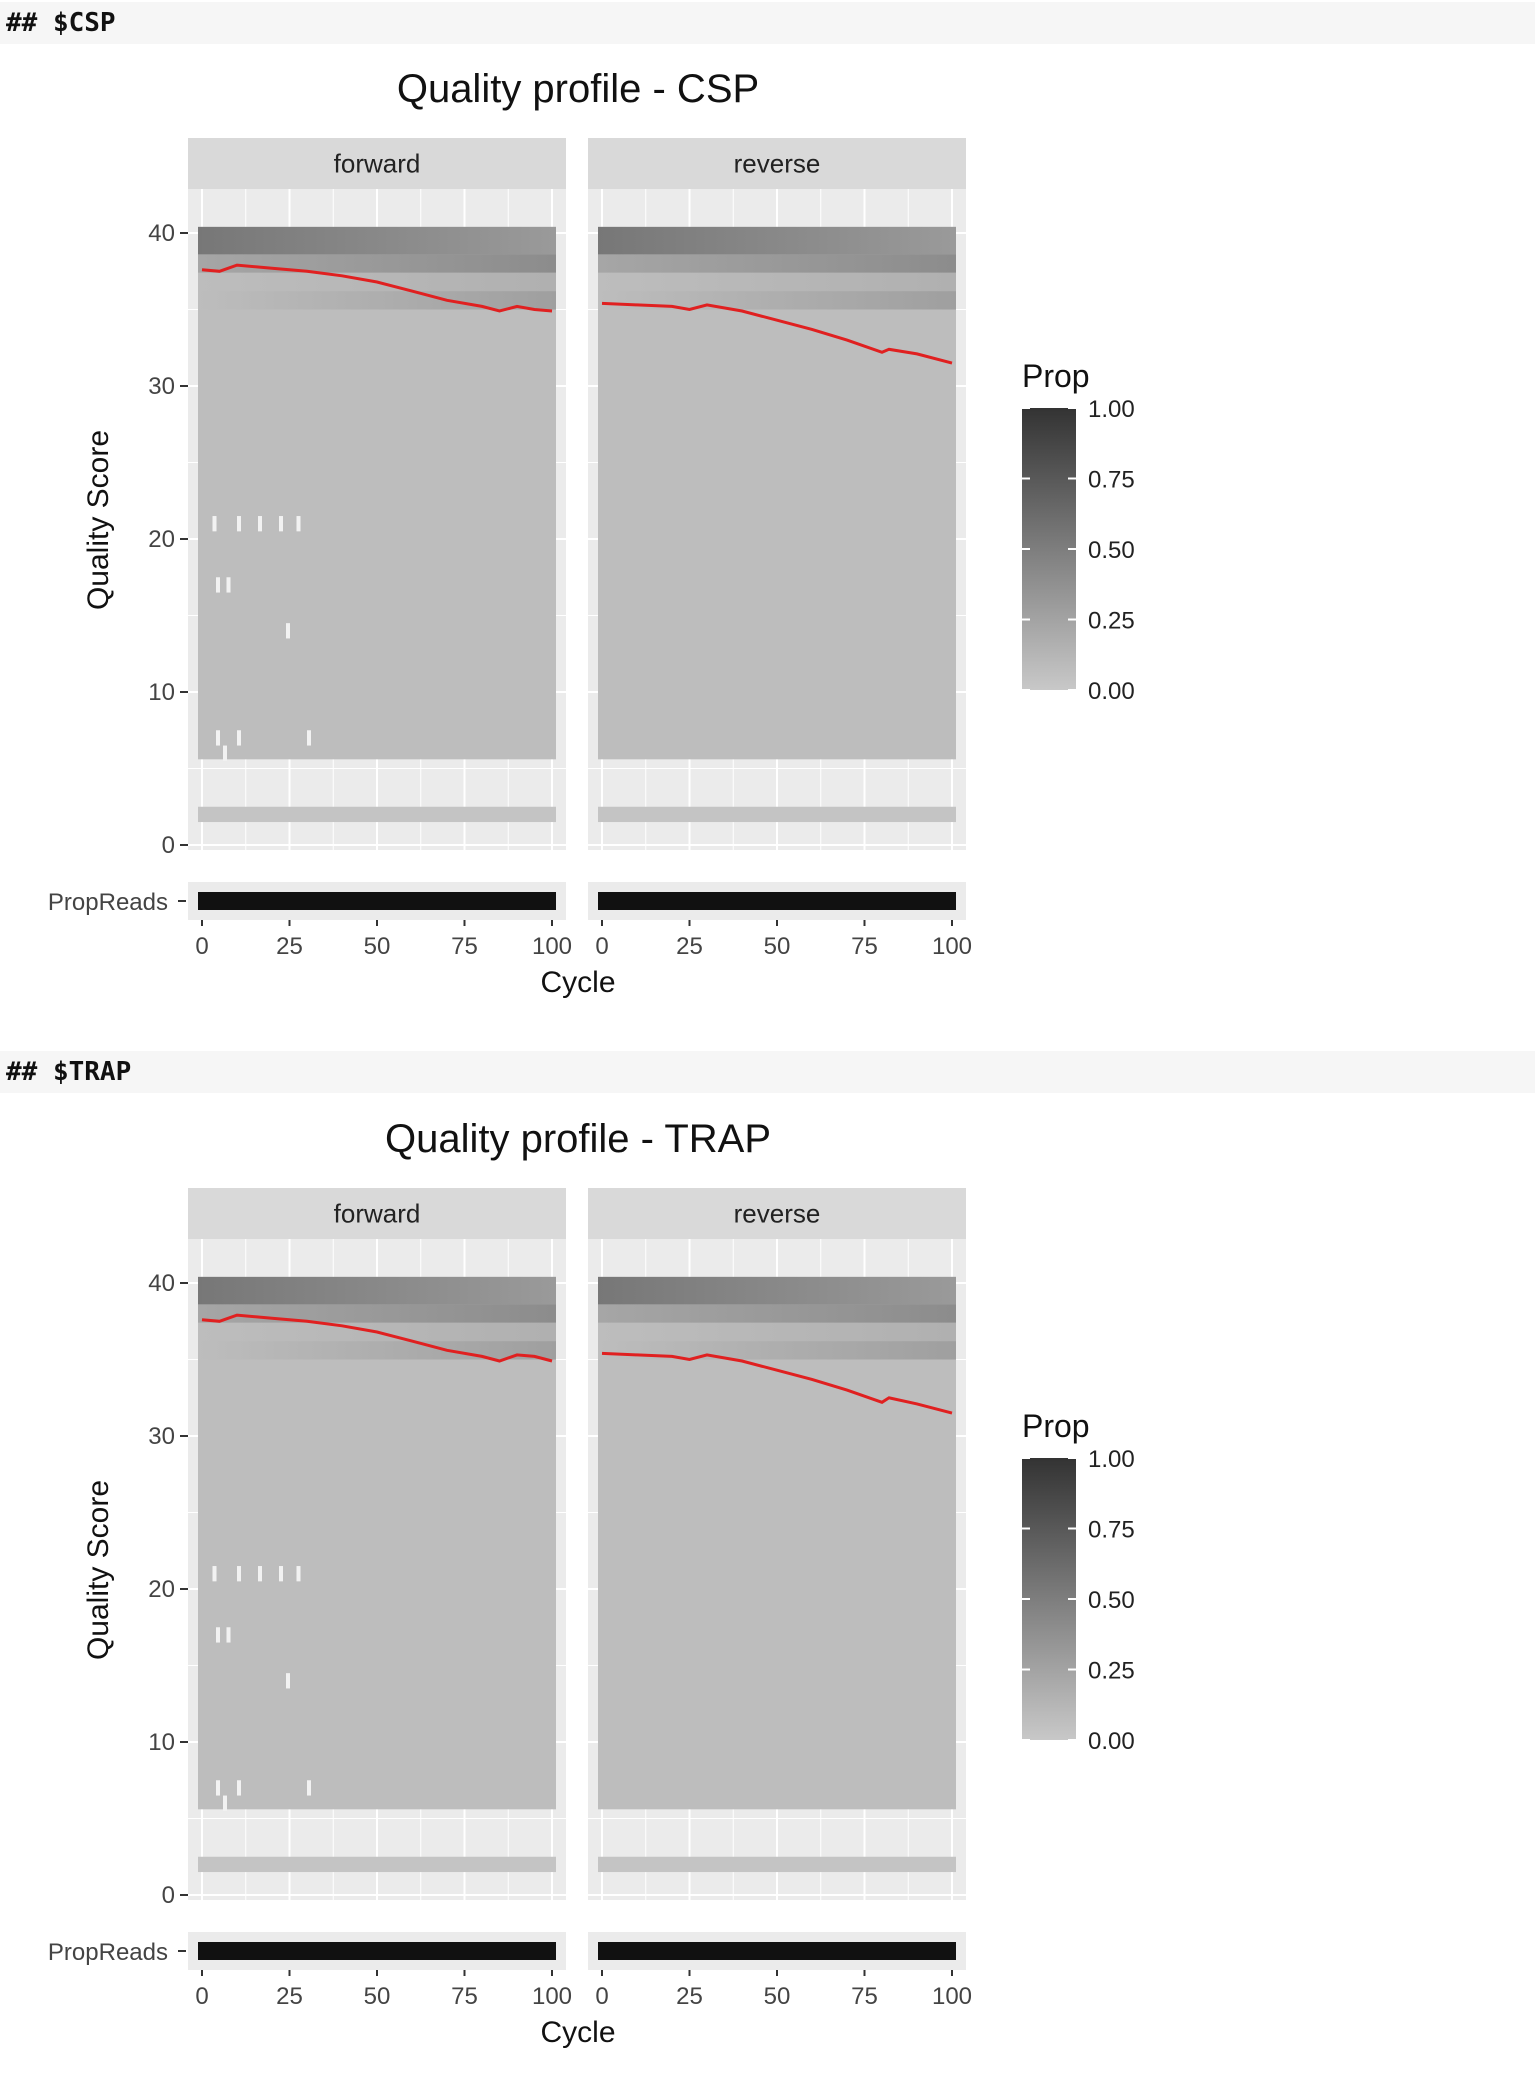 Image resolution: width=1535 pixels, height=2100 pixels. What do you see at coordinates (777, 901) in the screenshot?
I see `propreads-bar-reverse` at bounding box center [777, 901].